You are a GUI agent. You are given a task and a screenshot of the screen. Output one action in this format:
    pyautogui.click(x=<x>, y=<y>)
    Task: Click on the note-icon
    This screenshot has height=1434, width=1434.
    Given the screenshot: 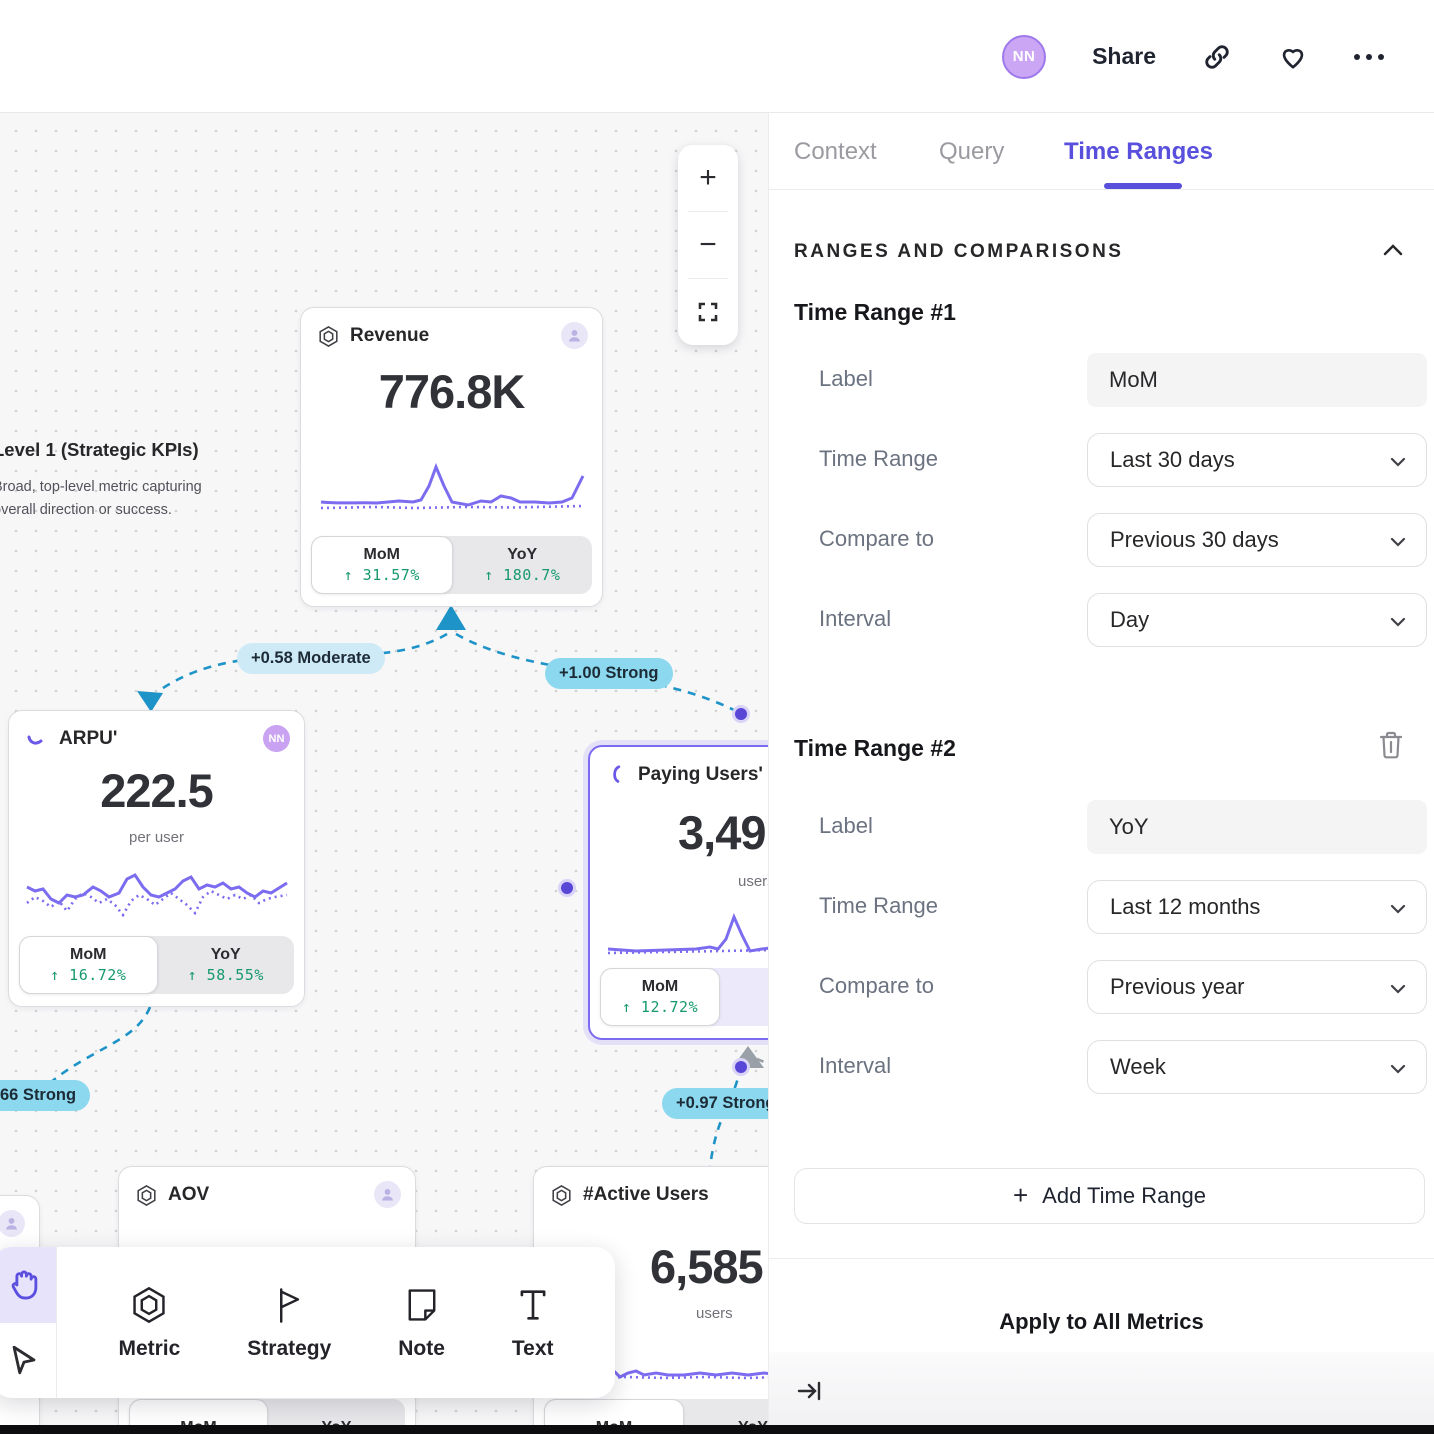 What is the action you would take?
    pyautogui.click(x=422, y=1304)
    